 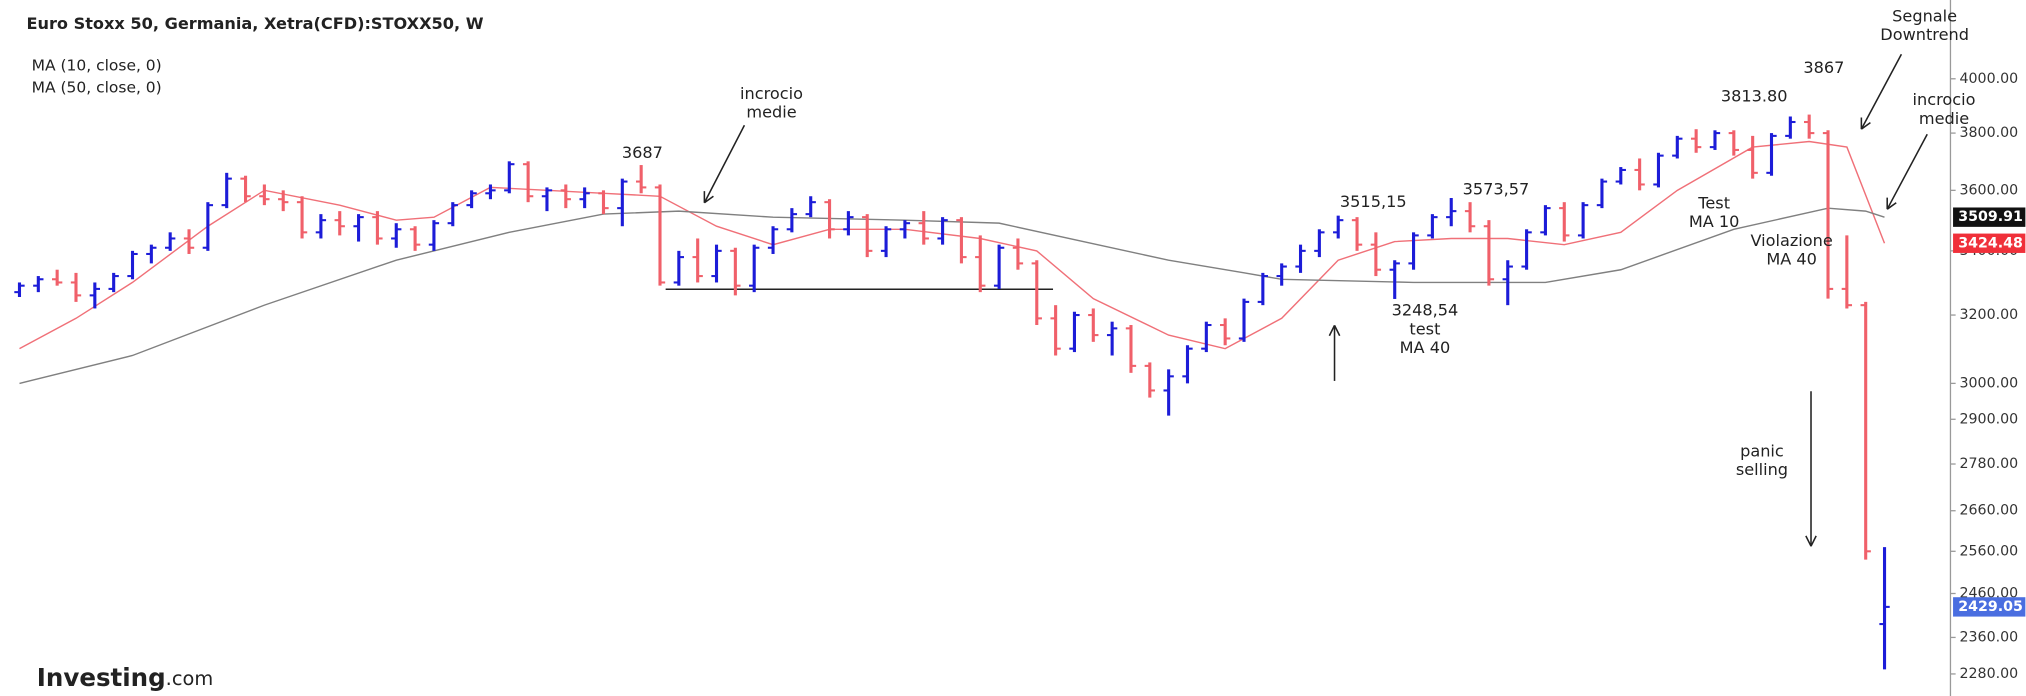 I want to click on annotation: Segnale, so click(x=1924, y=15).